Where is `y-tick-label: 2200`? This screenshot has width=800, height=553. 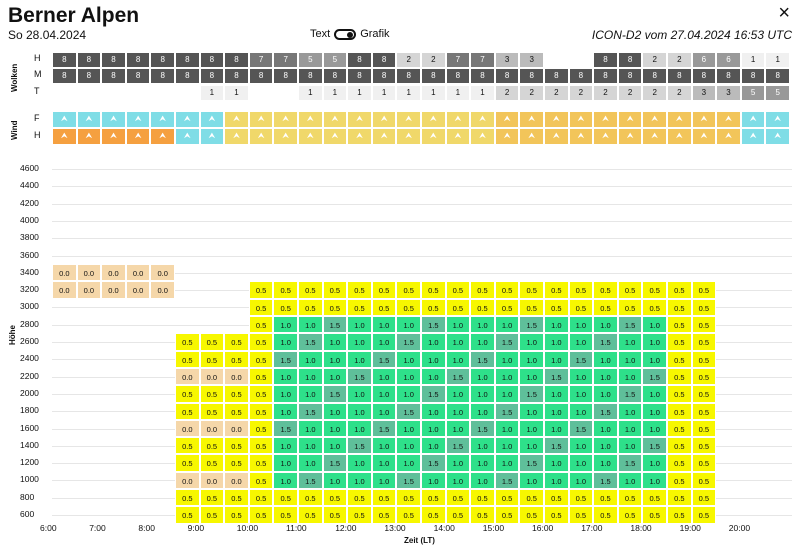
y-tick-label: 2200 is located at coordinates (29, 375).